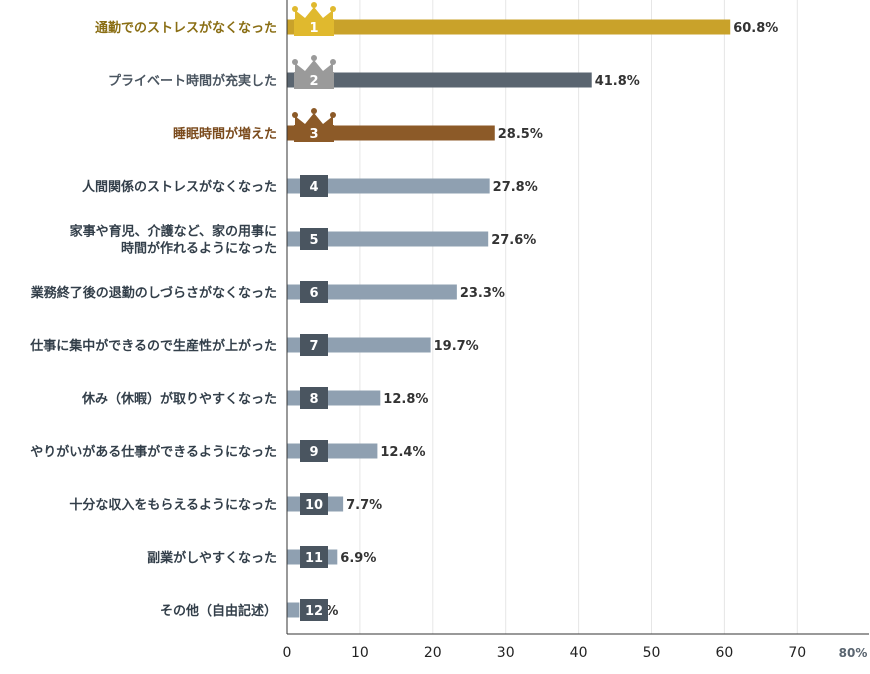 This screenshot has width=870, height=674. Describe the element at coordinates (212, 558) in the screenshot. I see `category-label: 副業がしやすくなった` at that location.